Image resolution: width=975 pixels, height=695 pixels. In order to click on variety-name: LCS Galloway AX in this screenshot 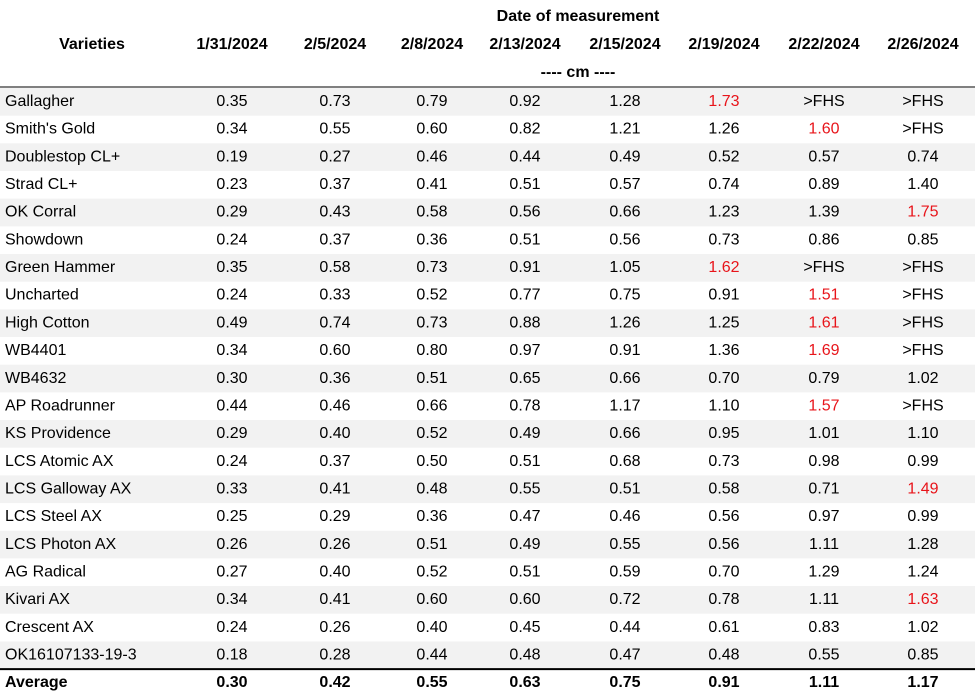, I will do `click(68, 488)`.